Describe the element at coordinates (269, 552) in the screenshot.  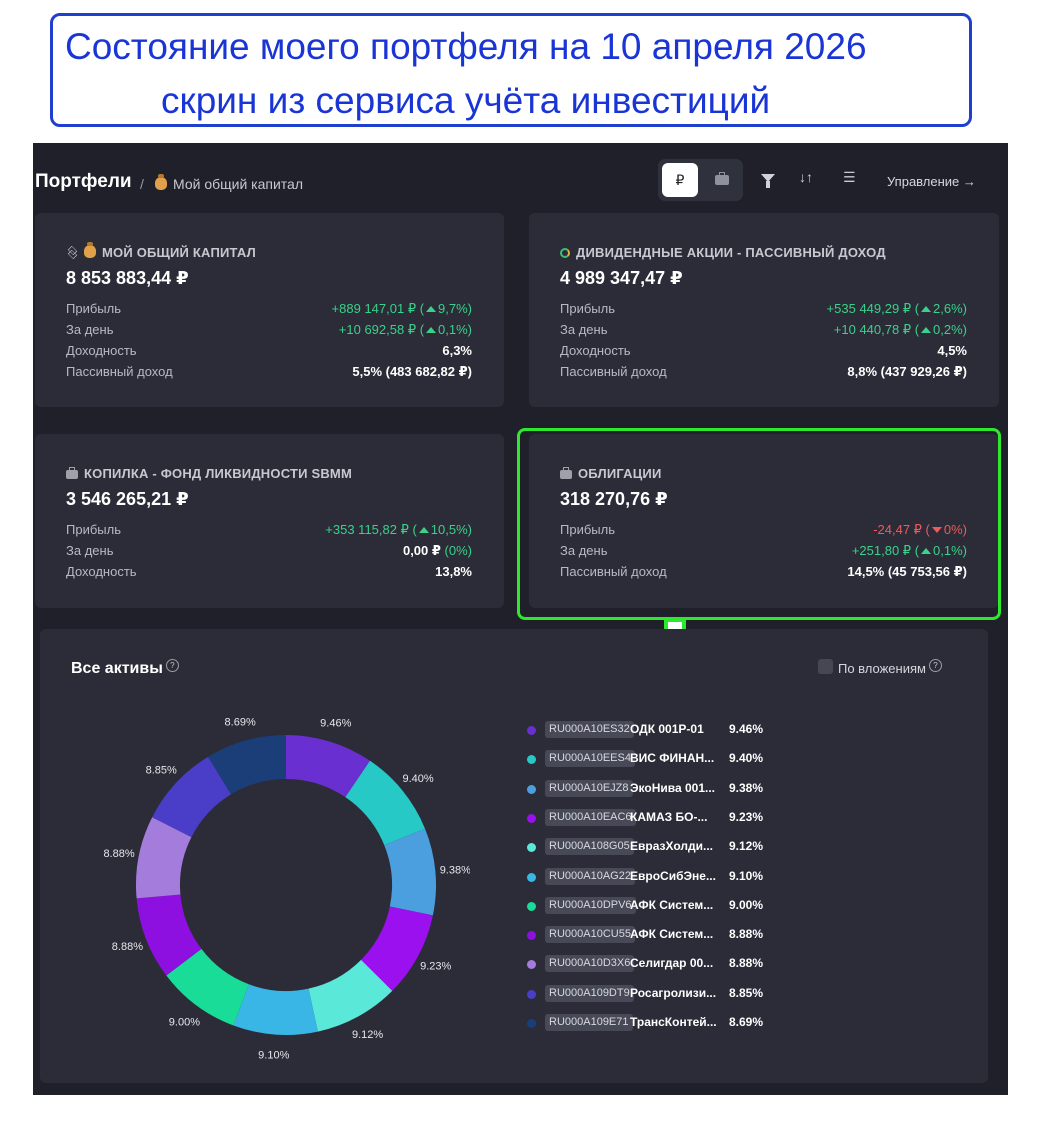
I see `card-row-day: За день 0,00 ₽ (0%)` at that location.